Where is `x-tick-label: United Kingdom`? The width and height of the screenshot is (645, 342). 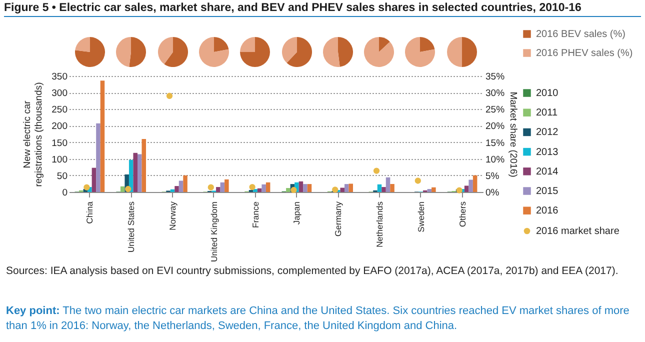
x-tick-label: United Kingdom is located at coordinates (213, 232).